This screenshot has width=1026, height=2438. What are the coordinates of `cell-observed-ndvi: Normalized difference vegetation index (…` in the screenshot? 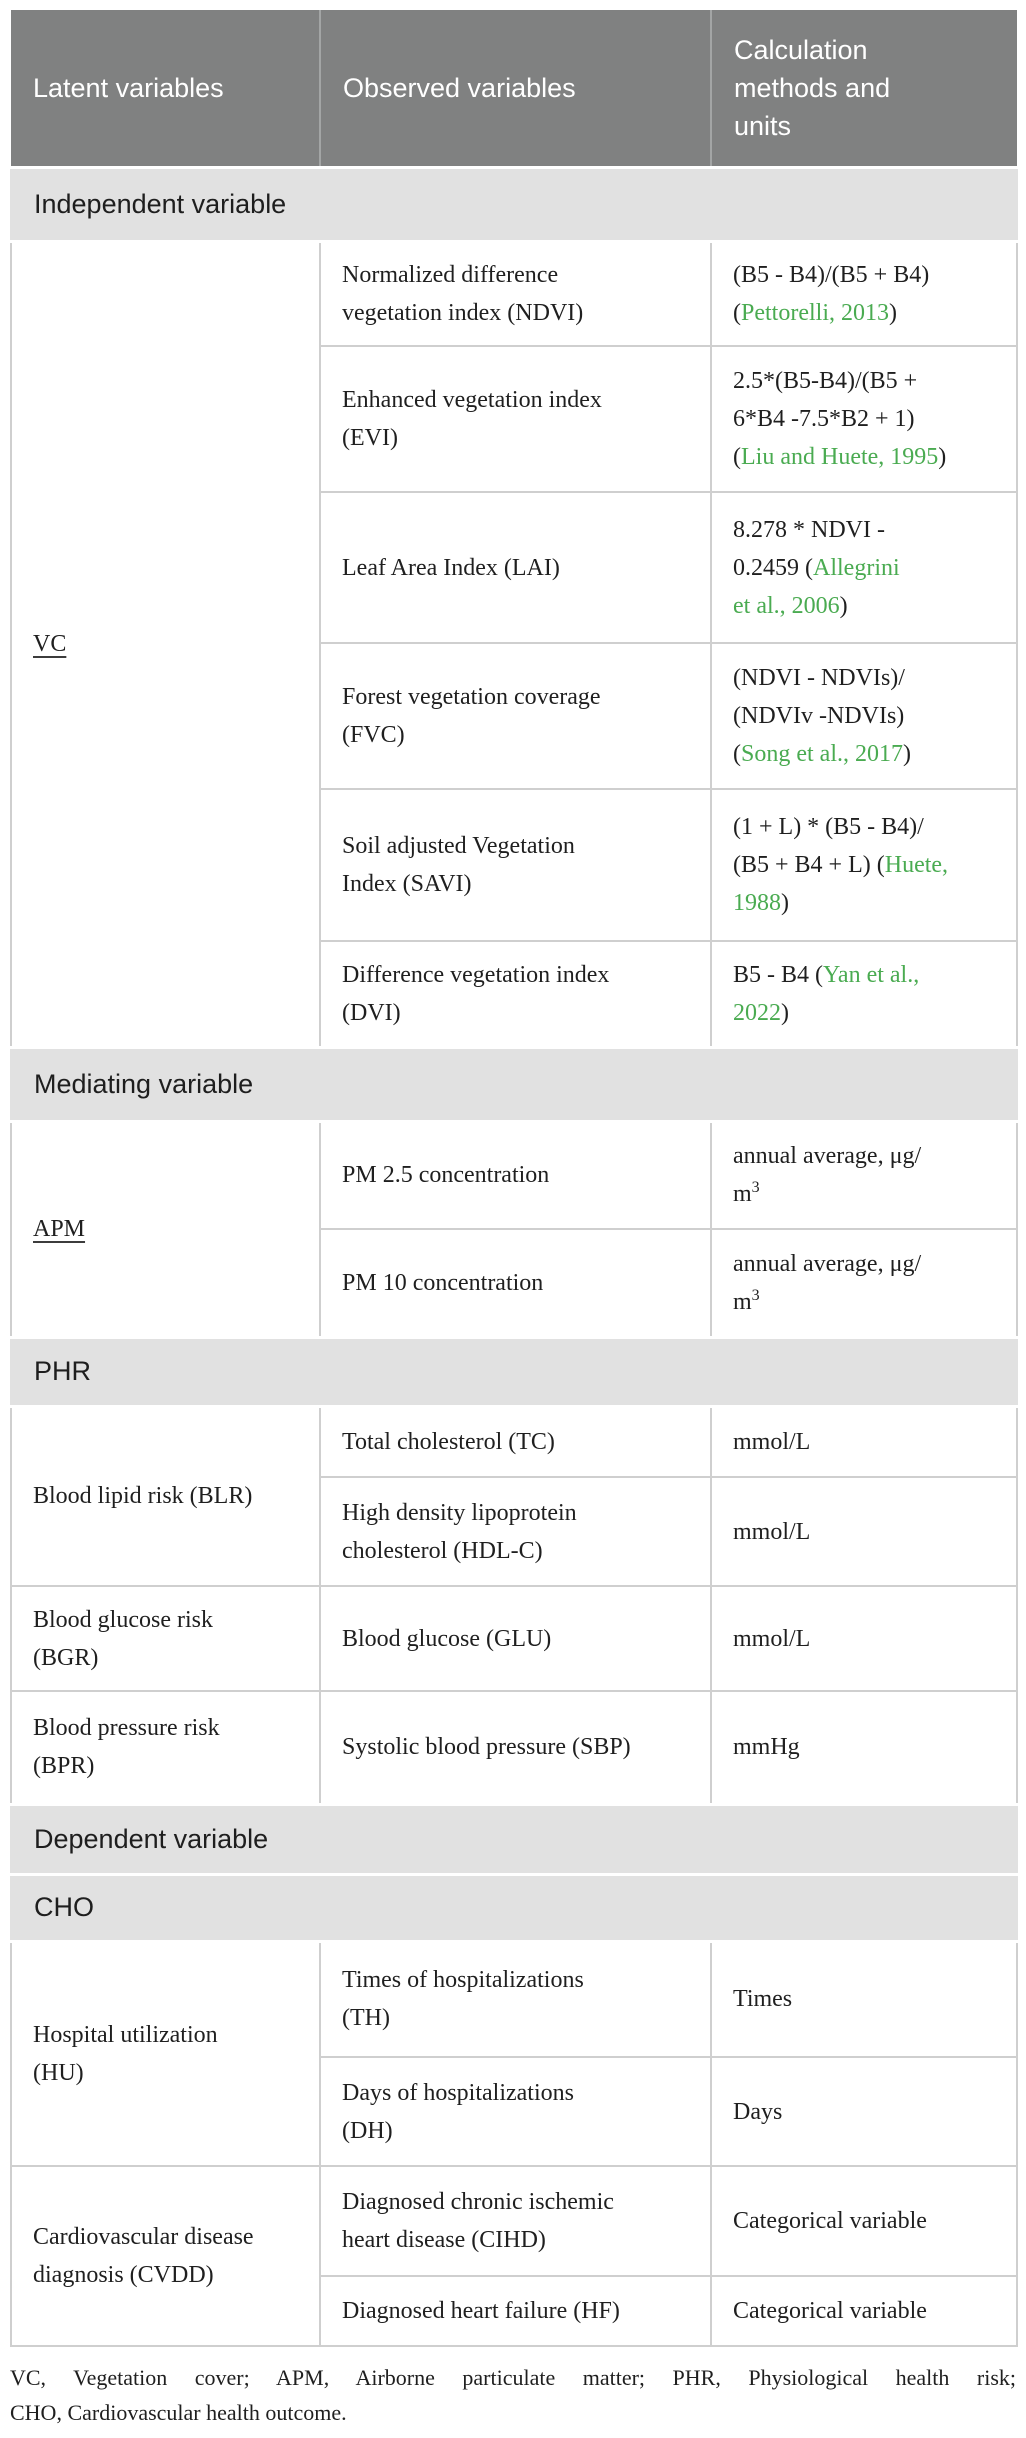 It's located at (515, 293).